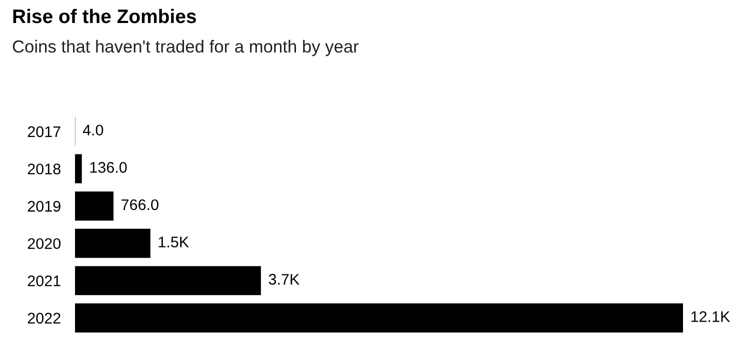 This screenshot has height=347, width=742. I want to click on y-tick-label: 2022, so click(44, 318).